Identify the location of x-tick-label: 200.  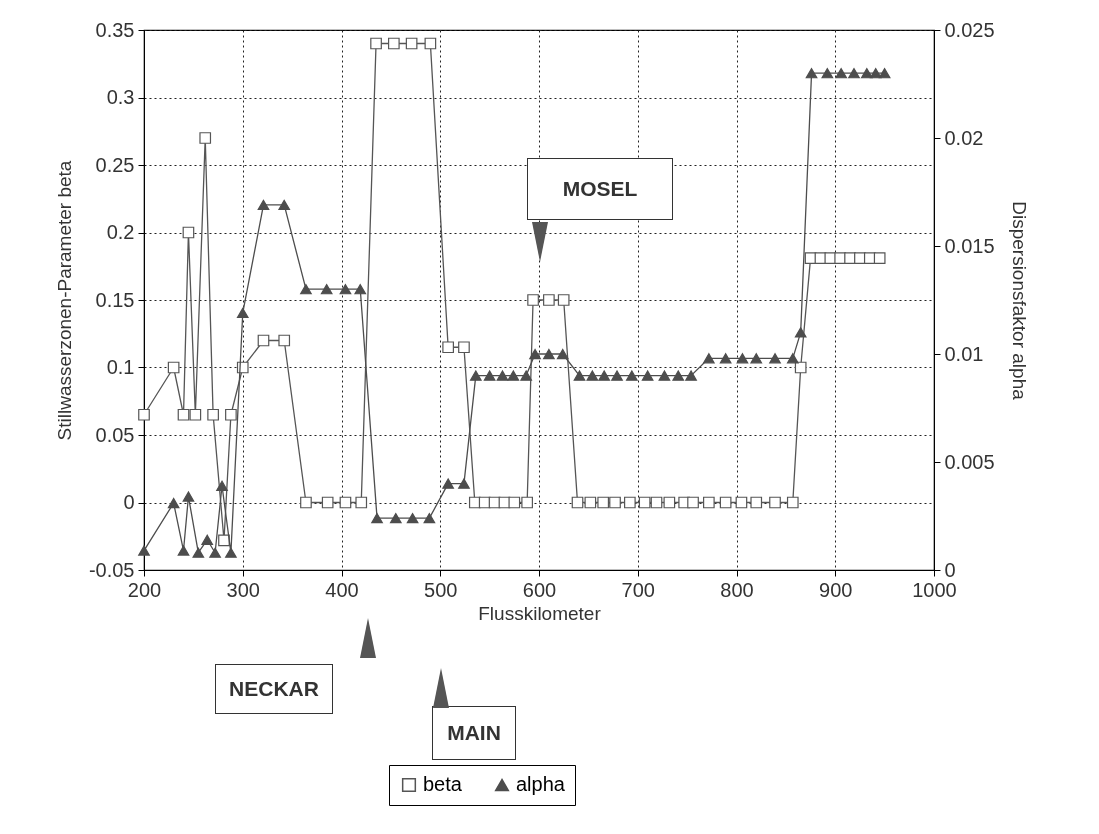
(144, 589).